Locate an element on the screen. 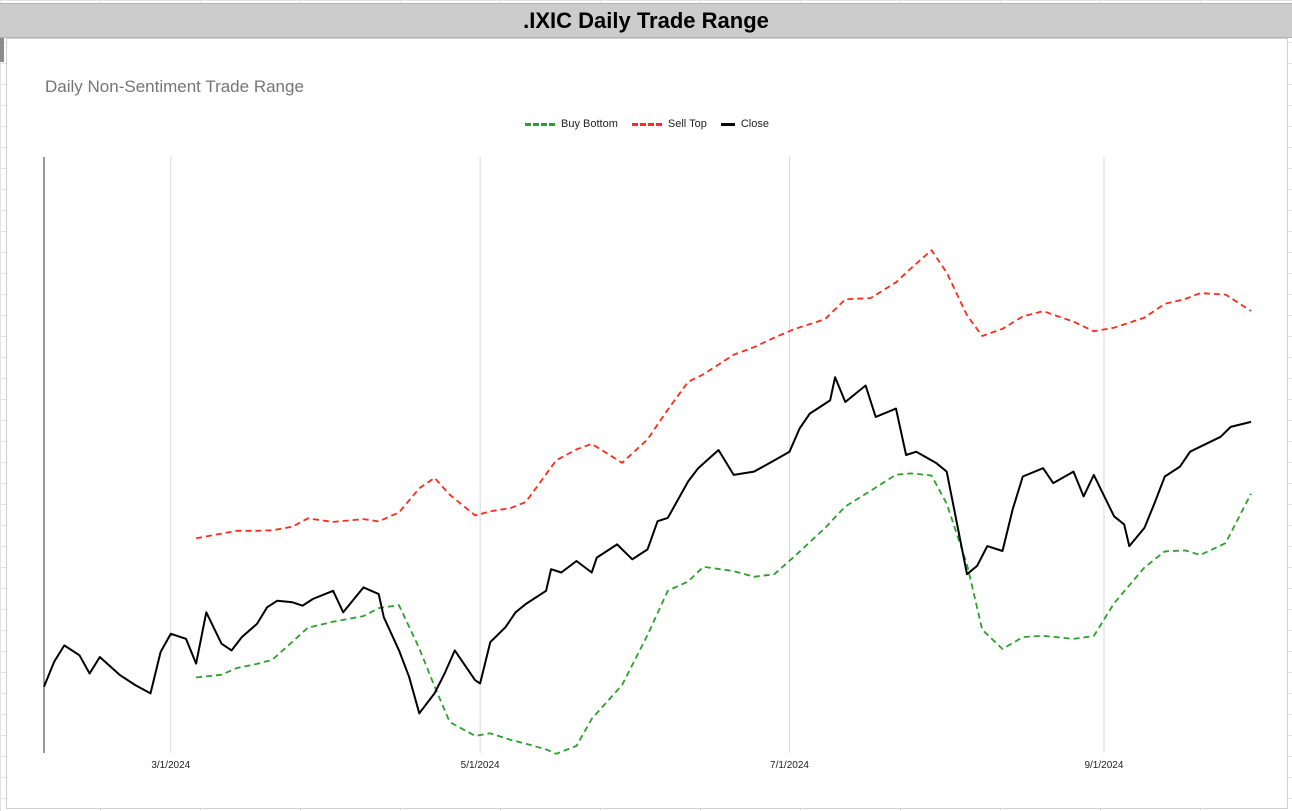  sheet-title: .IXIC Daily Trade Range is located at coordinates (646, 20).